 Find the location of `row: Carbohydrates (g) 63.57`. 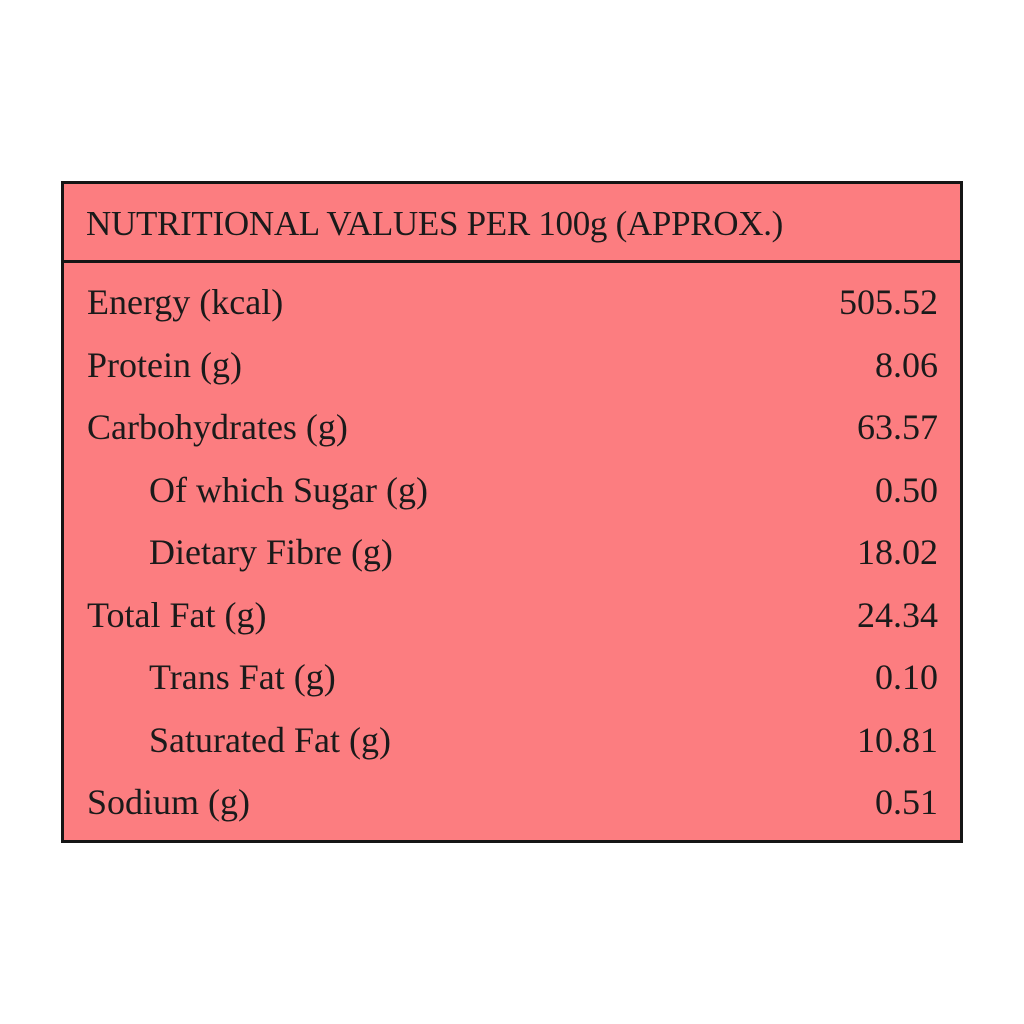

row: Carbohydrates (g) 63.57 is located at coordinates (512, 425).